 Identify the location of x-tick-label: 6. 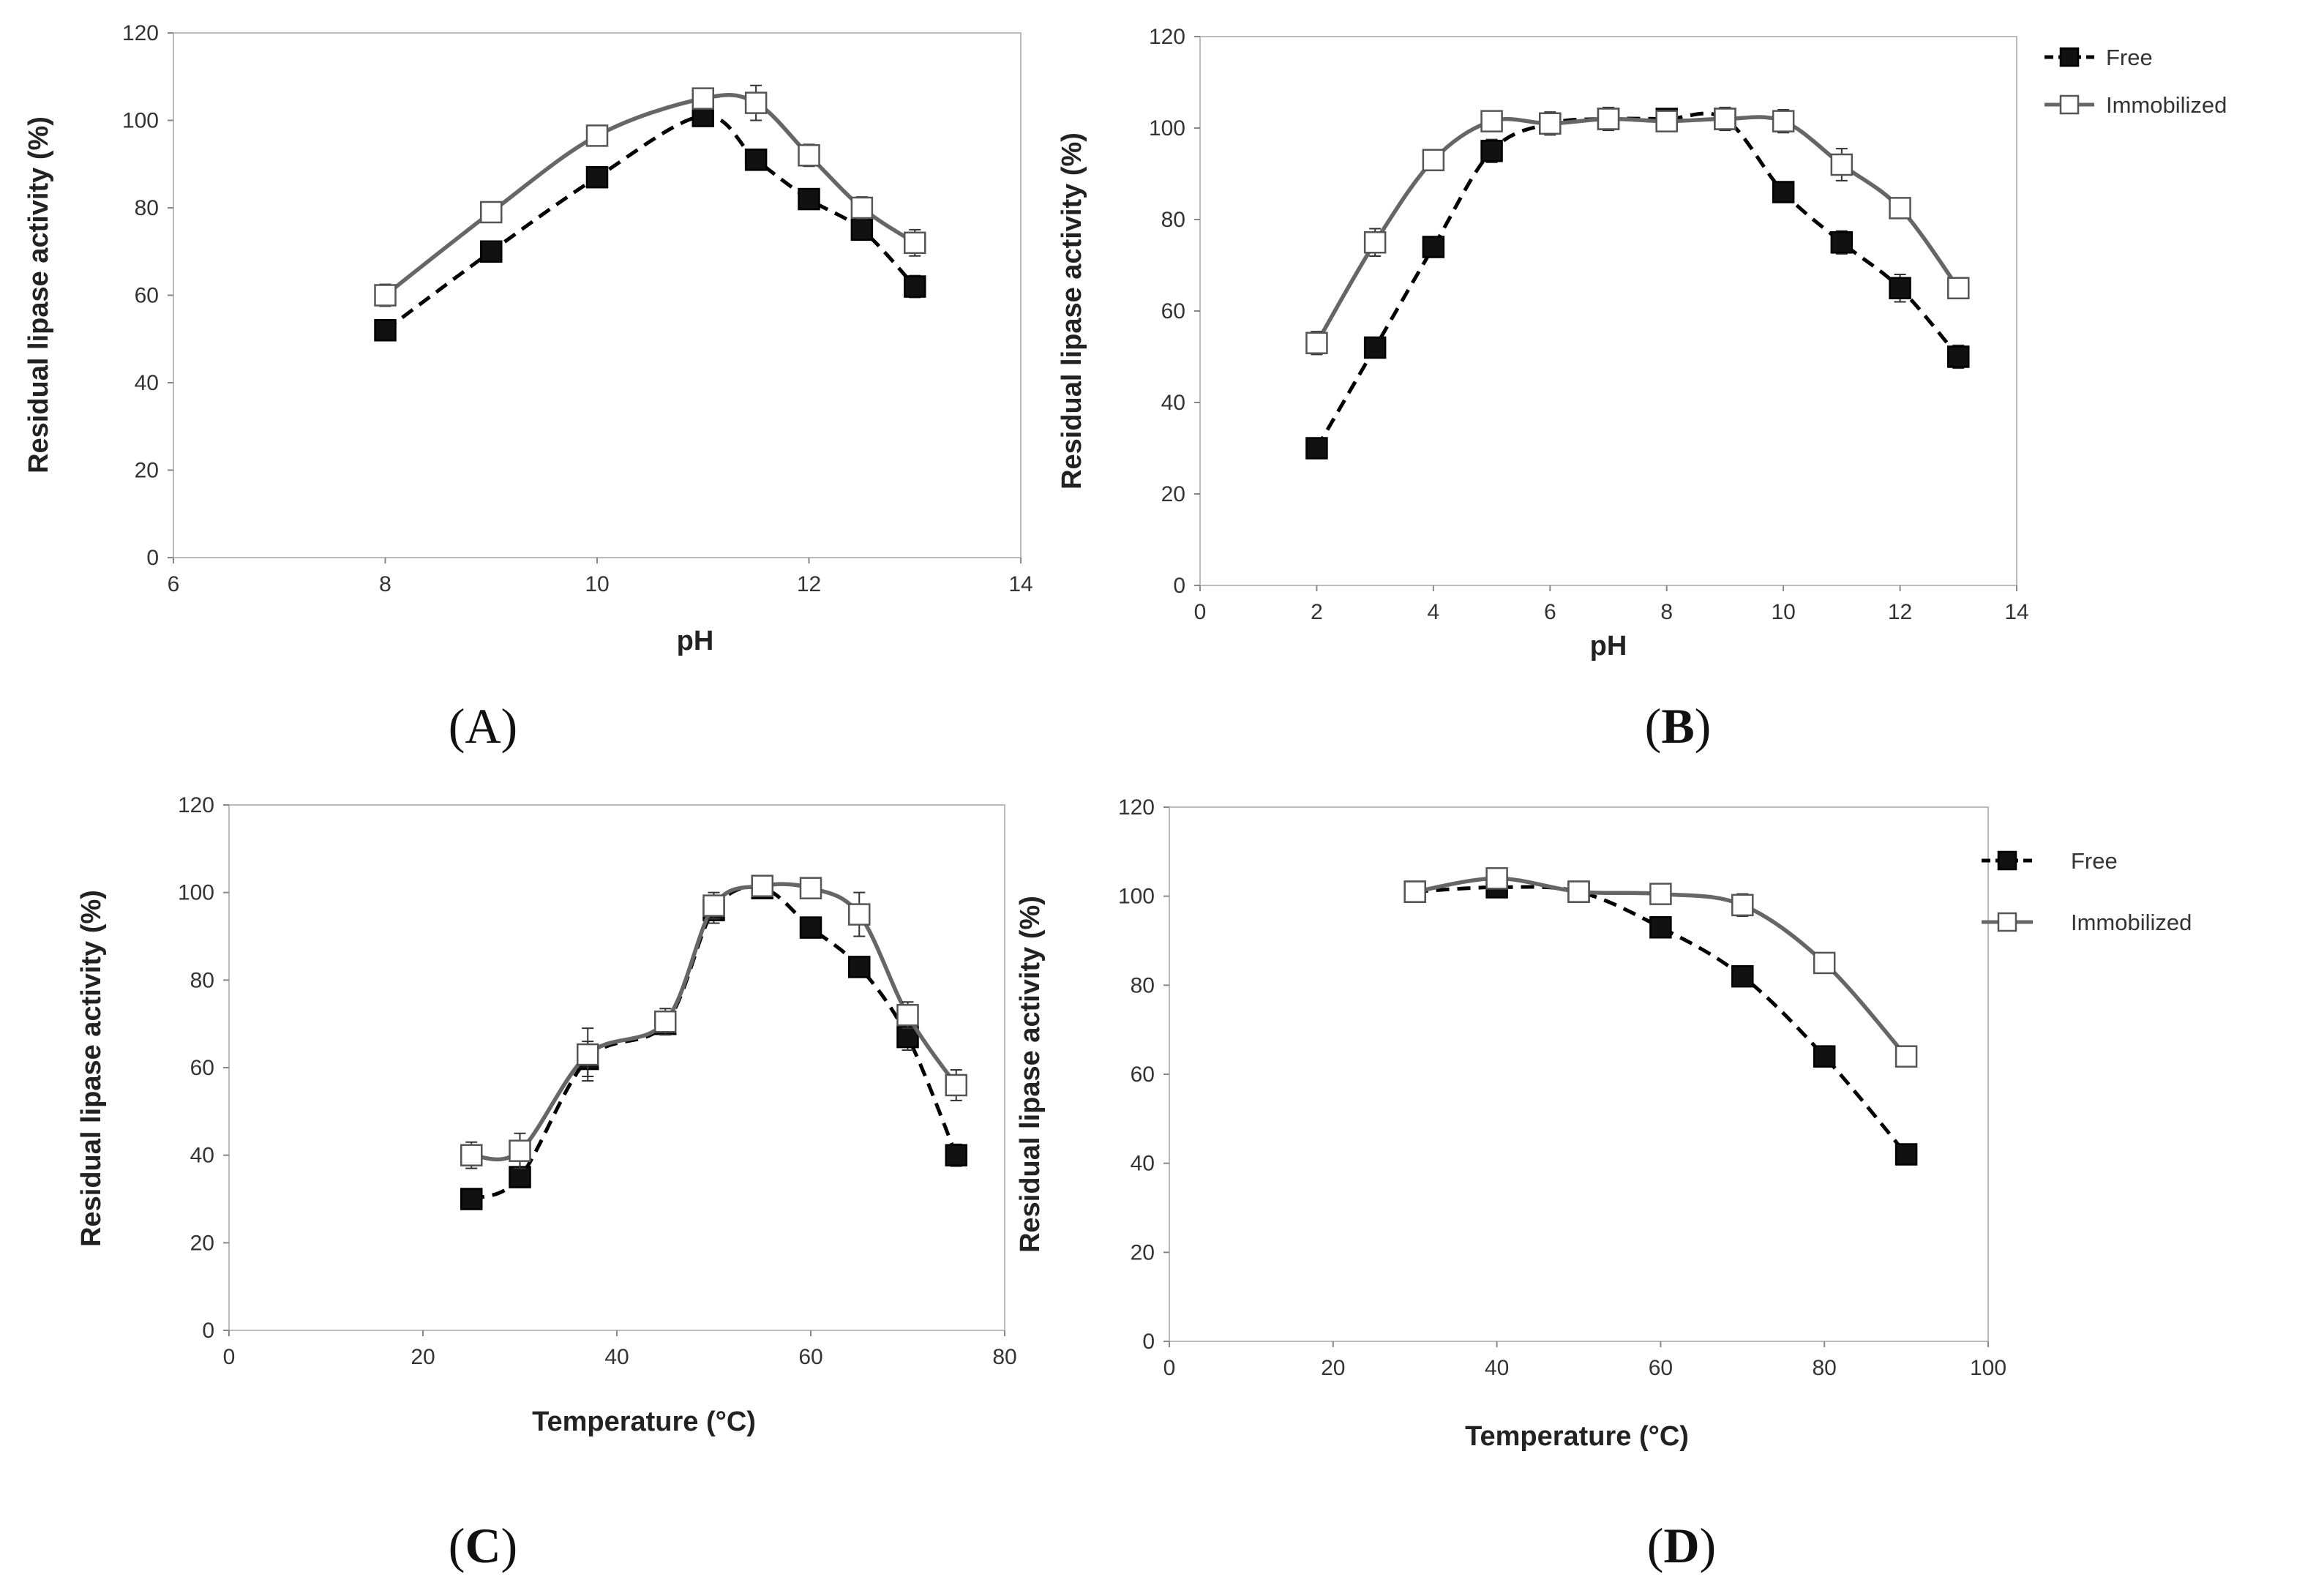
(1550, 612).